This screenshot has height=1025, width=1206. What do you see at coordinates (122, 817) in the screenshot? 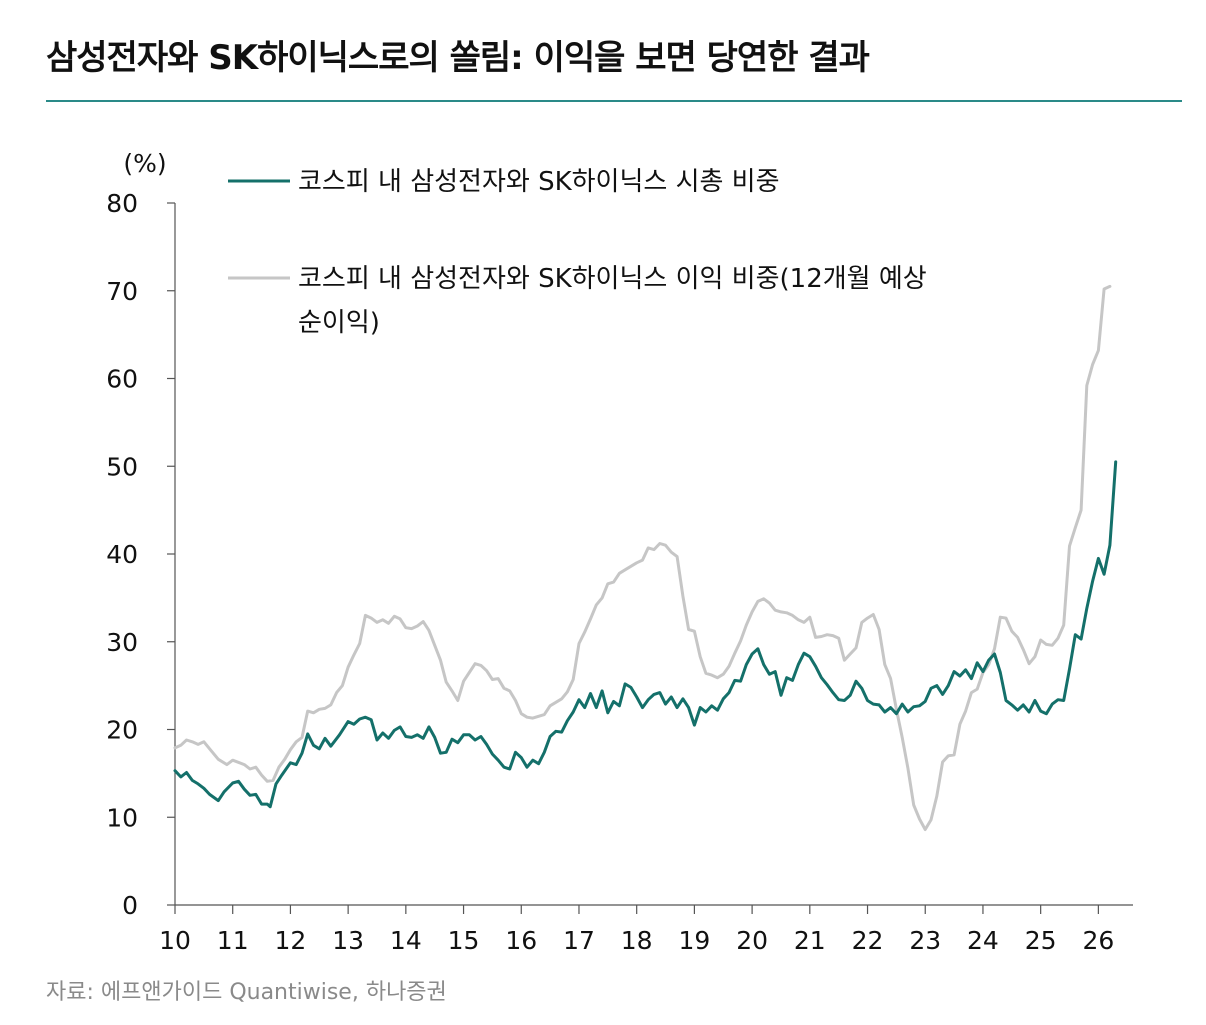
I see `y-tick-label: 10` at bounding box center [122, 817].